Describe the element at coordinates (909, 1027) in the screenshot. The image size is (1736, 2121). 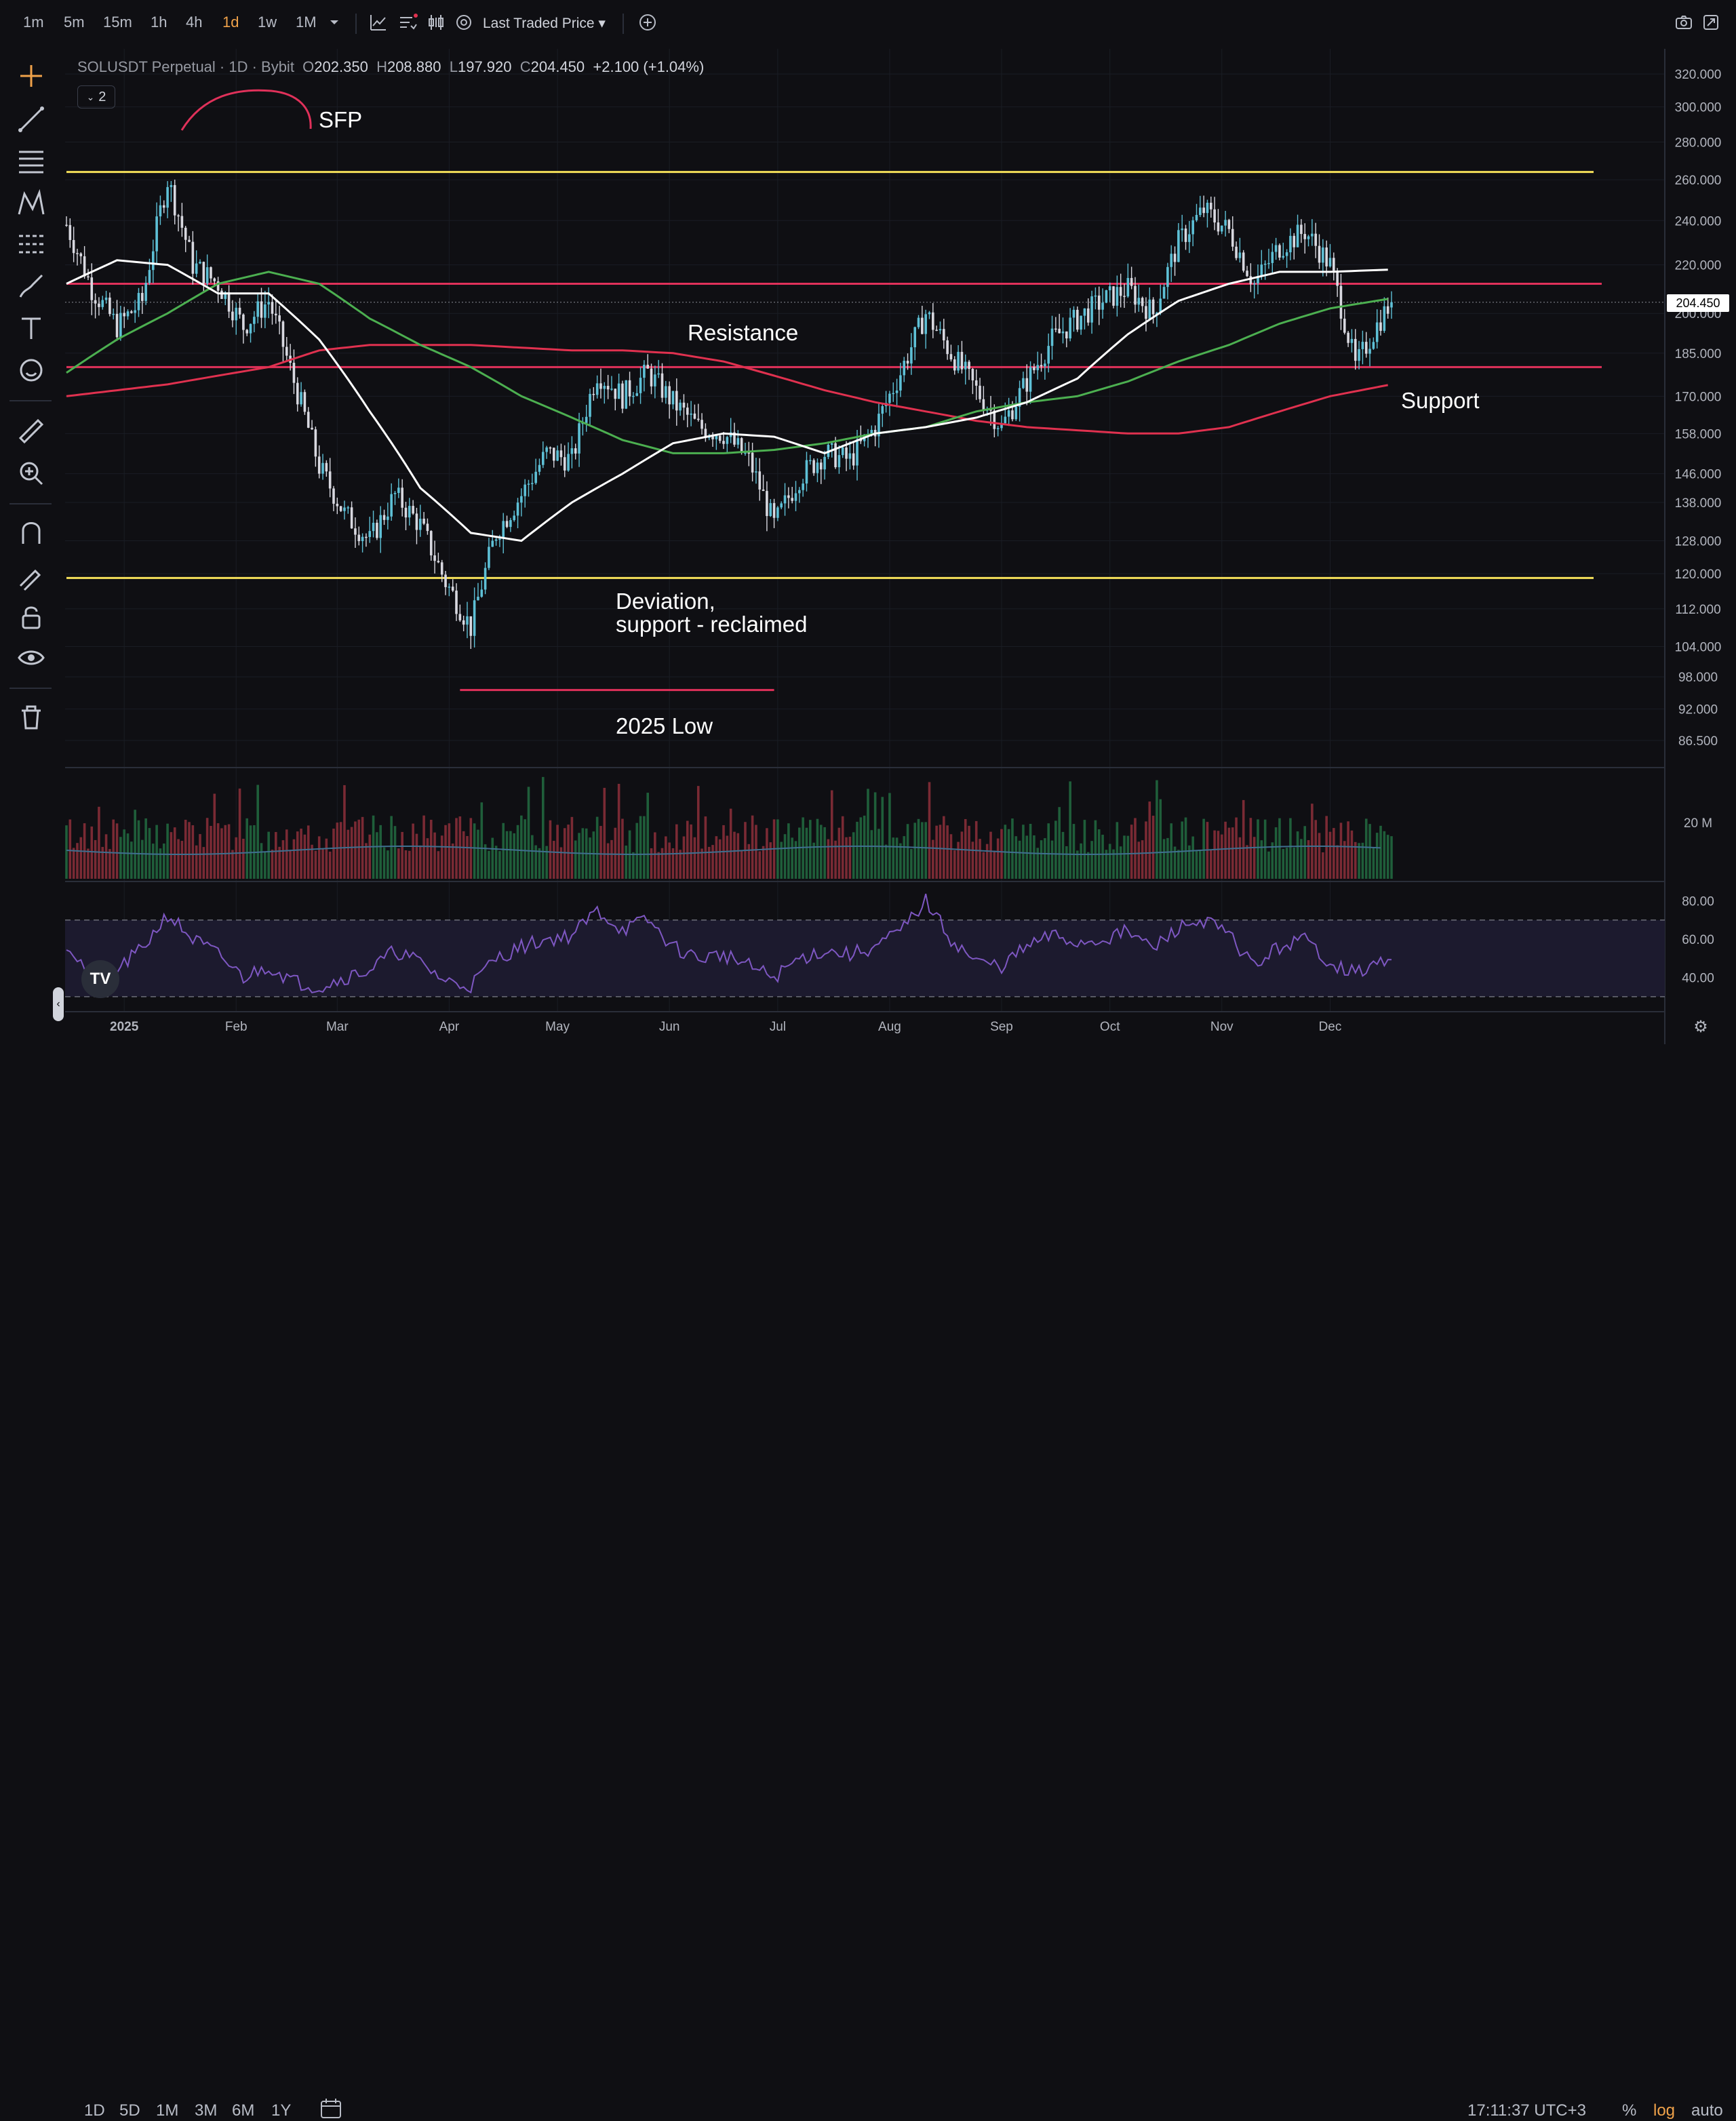
I see `time-axis: 2025 Feb Mar Apr May Jun Jul Aug Sep Oct Nov Dec ⚙` at that location.